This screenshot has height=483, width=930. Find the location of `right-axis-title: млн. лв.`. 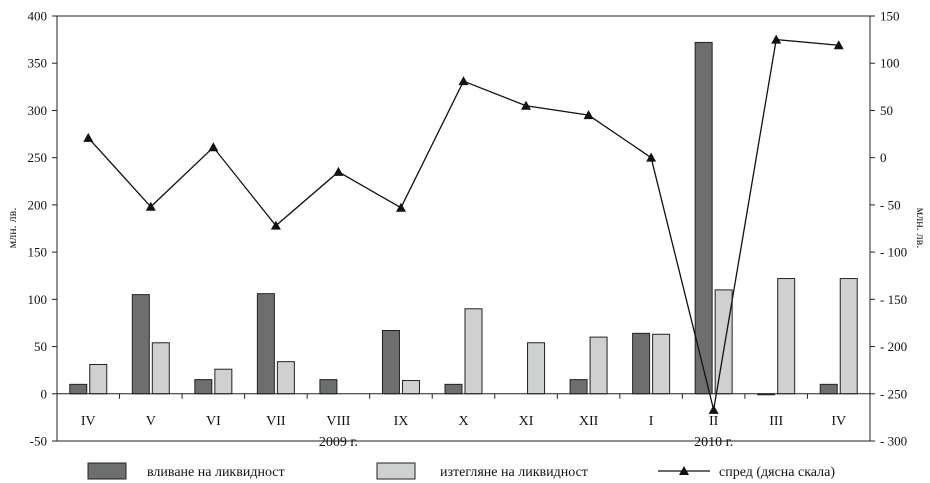

right-axis-title: млн. лв. is located at coordinates (921, 228).